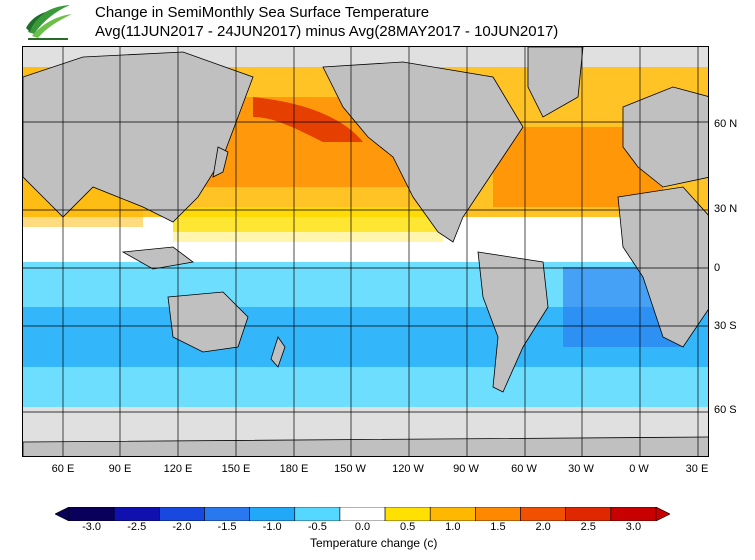 This screenshot has height=560, width=755. I want to click on longitude-label: 90 W, so click(466, 469).